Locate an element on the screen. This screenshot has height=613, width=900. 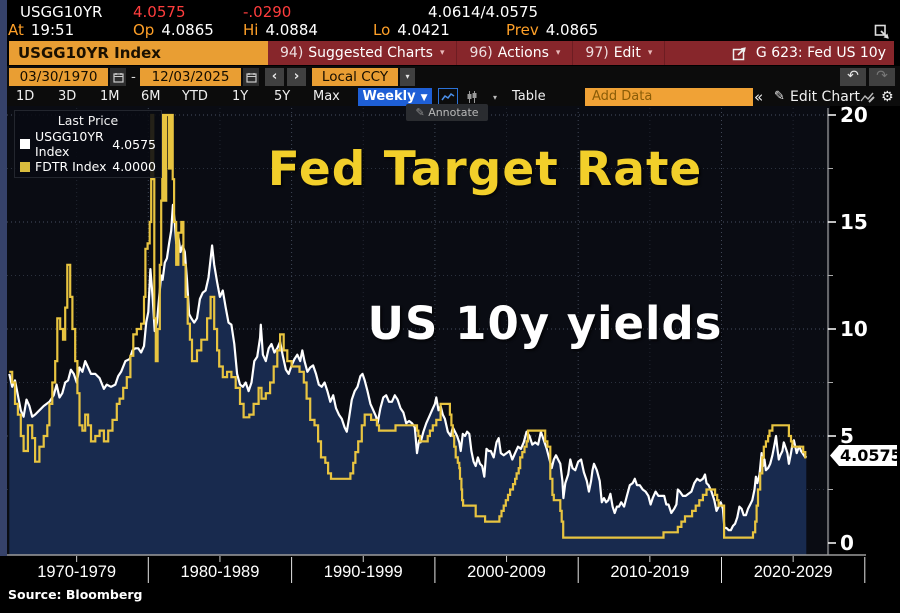
candlestick-chart-type-button is located at coordinates (472, 97).